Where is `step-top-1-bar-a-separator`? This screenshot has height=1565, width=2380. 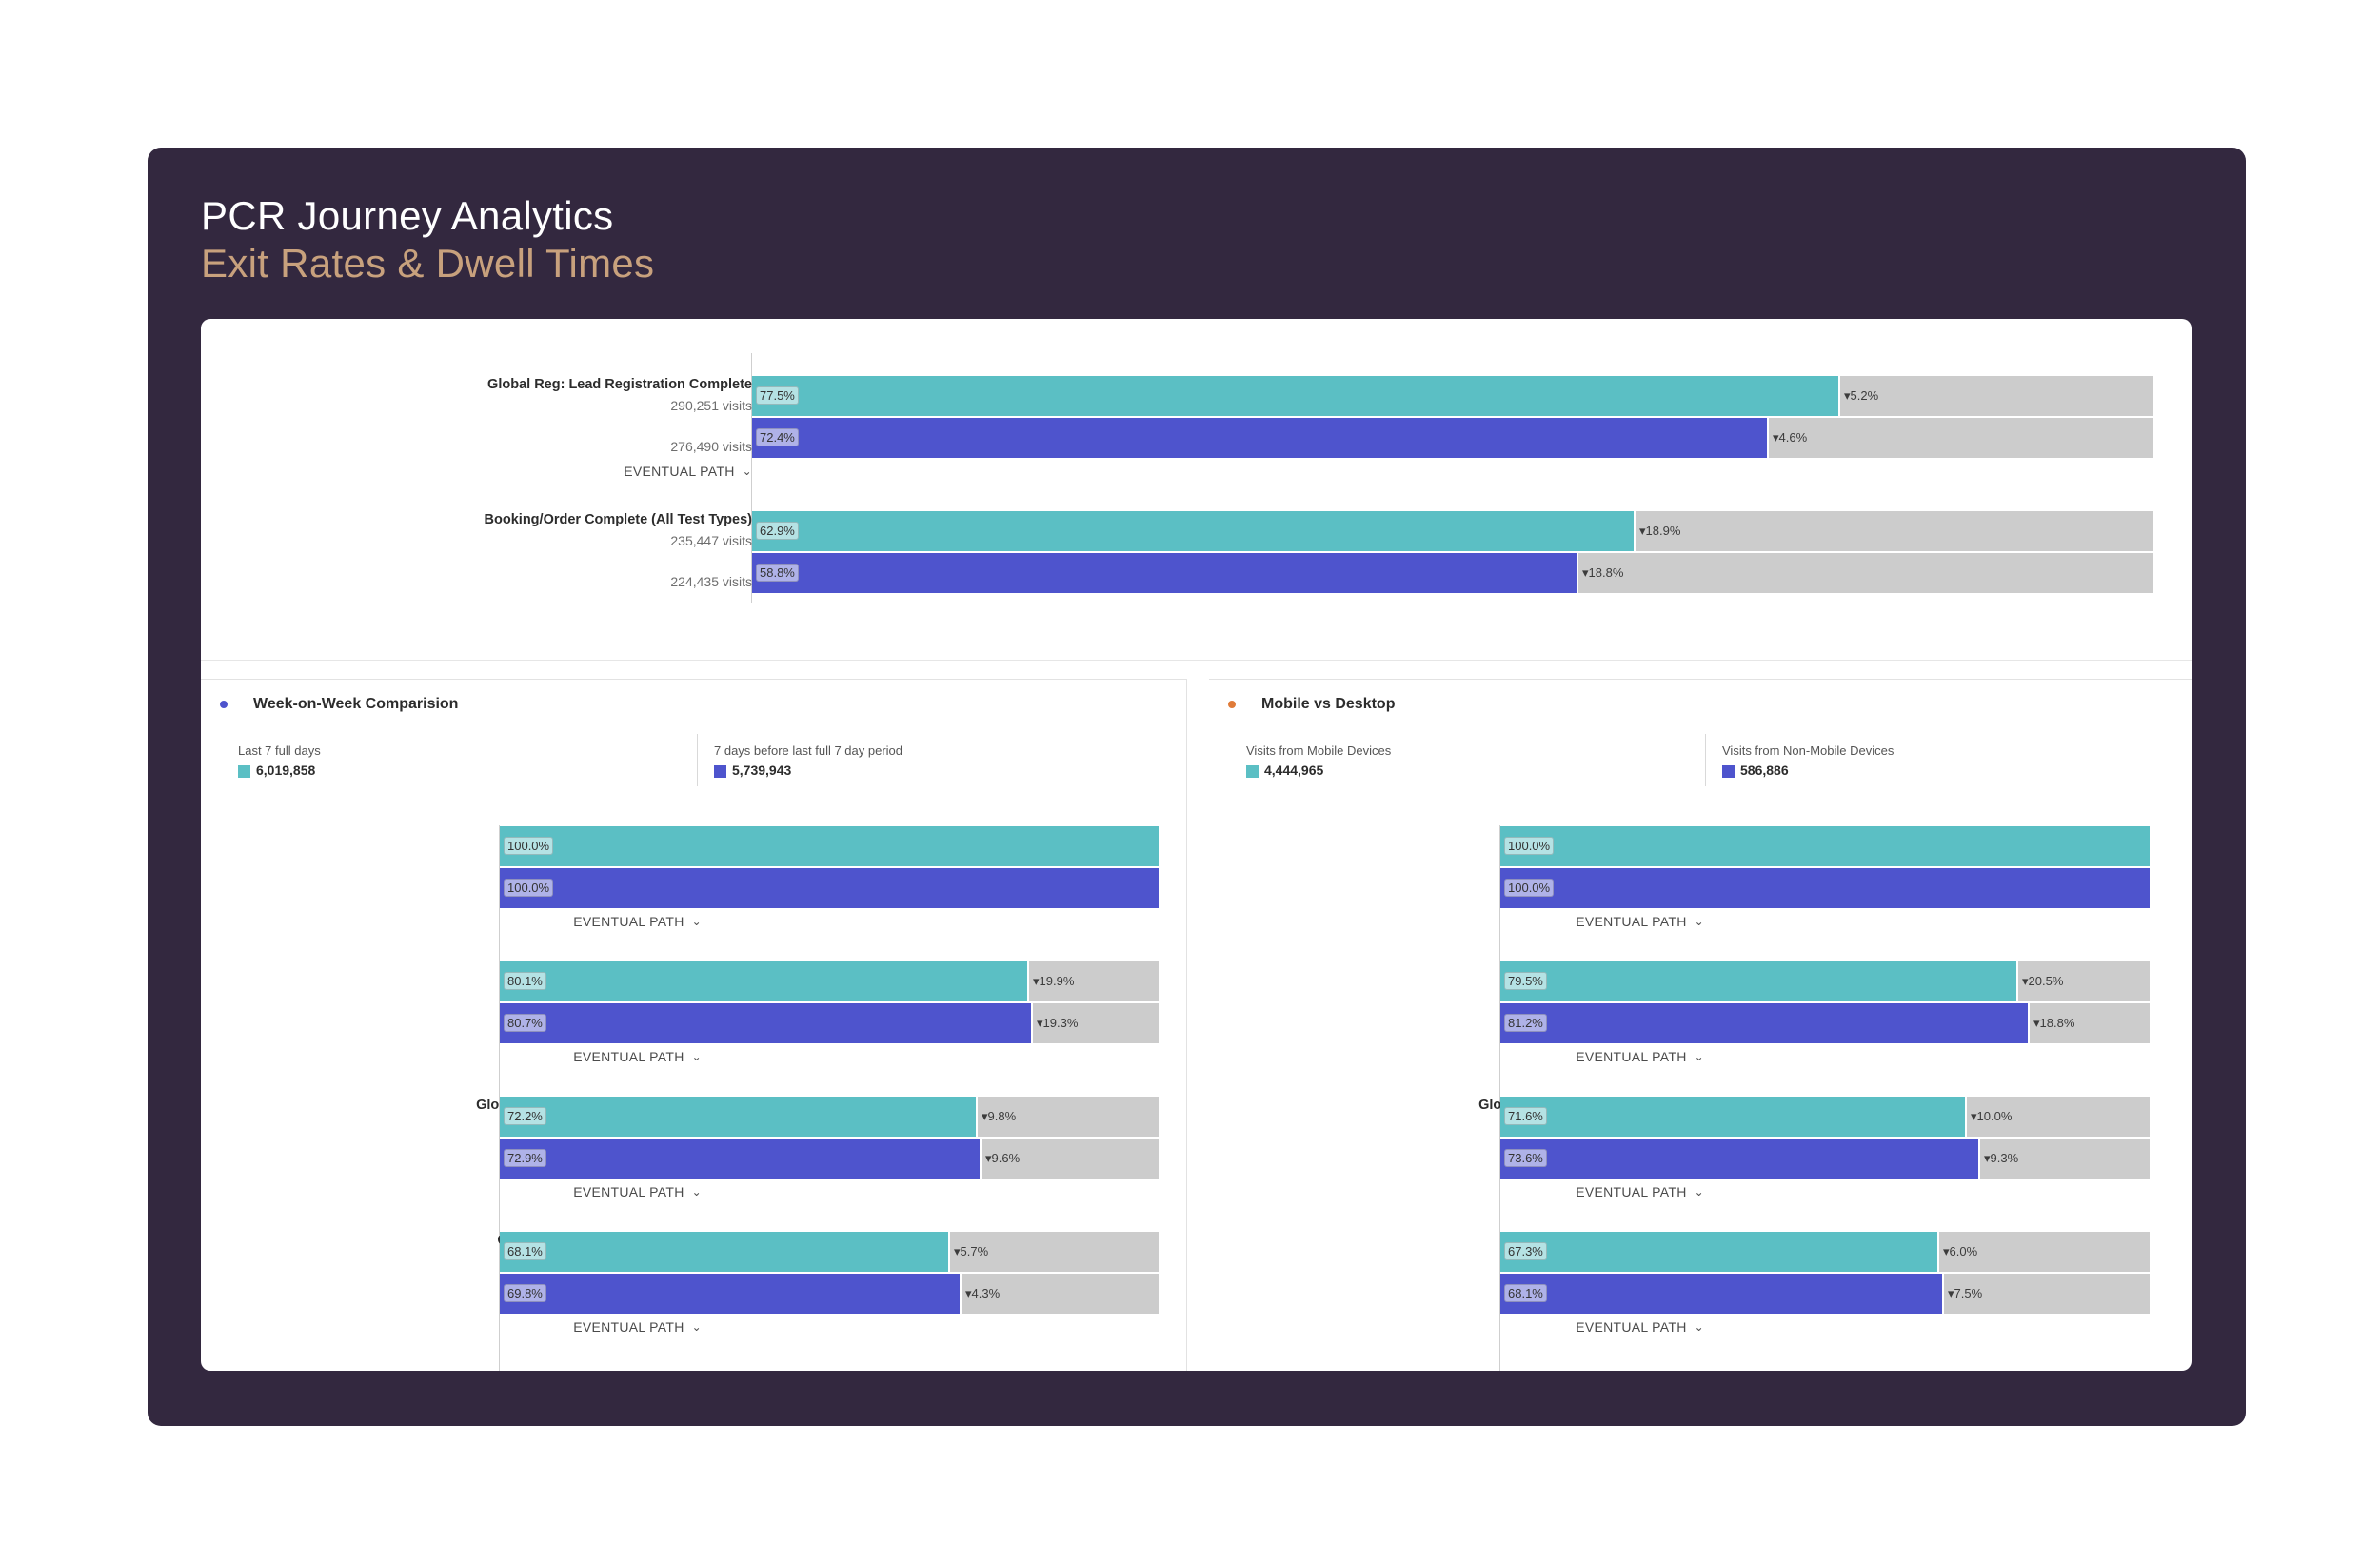 step-top-1-bar-a-separator is located at coordinates (1635, 531).